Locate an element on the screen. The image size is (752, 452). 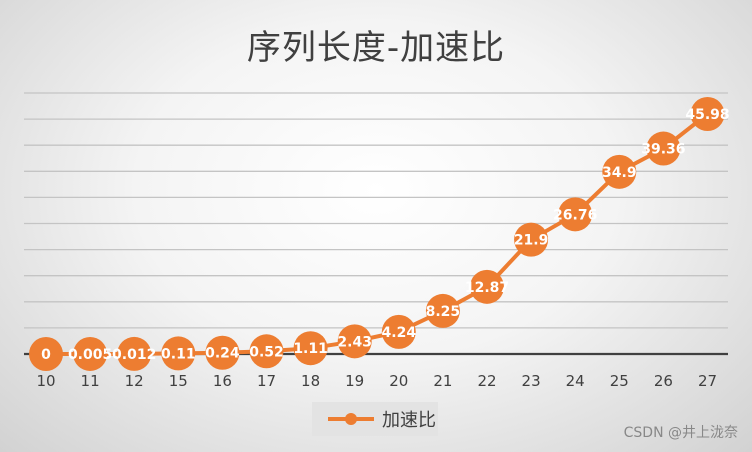
data-label: 26.76 is located at coordinates (575, 215).